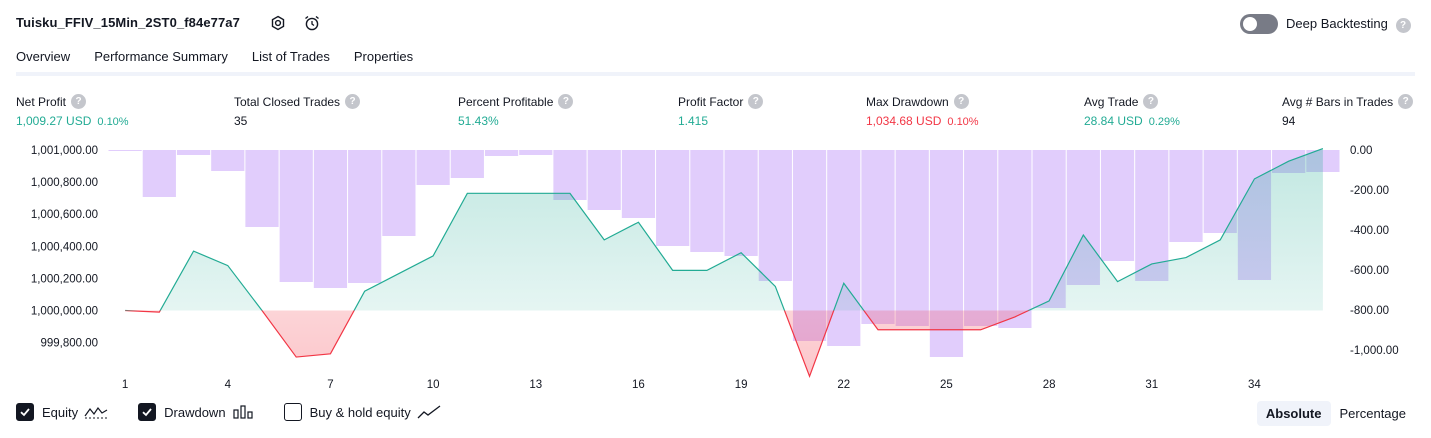  What do you see at coordinates (125, 384) in the screenshot?
I see `x-axis-tick: 1` at bounding box center [125, 384].